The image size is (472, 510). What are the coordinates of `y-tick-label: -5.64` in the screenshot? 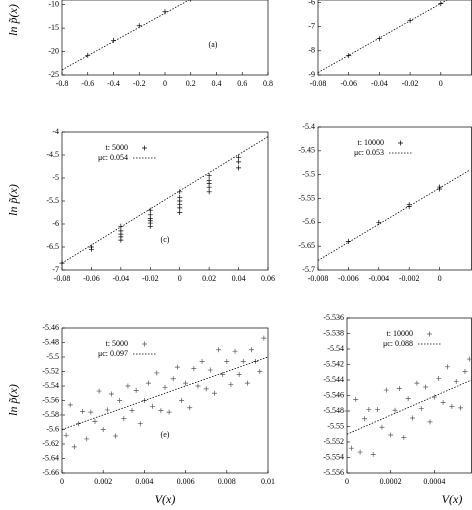 It's located at (50, 457).